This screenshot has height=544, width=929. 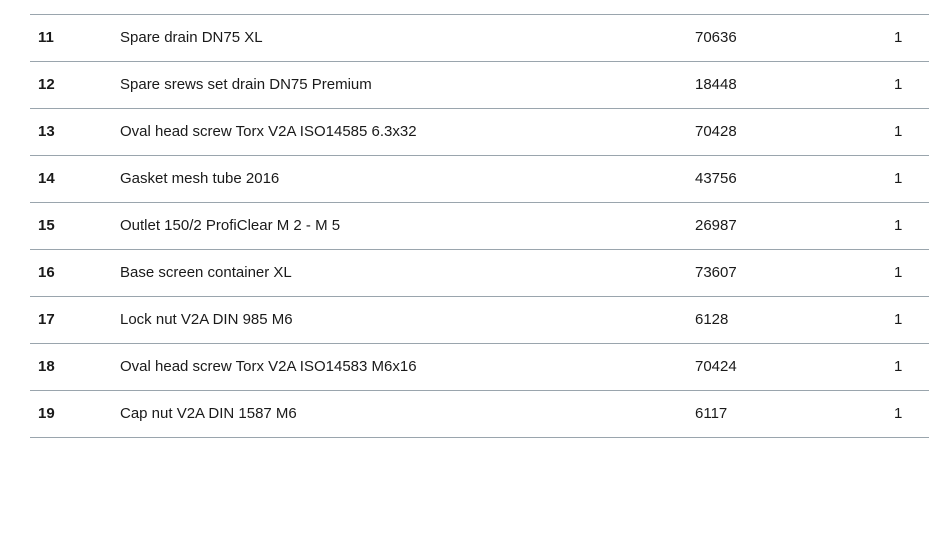 I want to click on article-number: 18448, so click(x=716, y=84).